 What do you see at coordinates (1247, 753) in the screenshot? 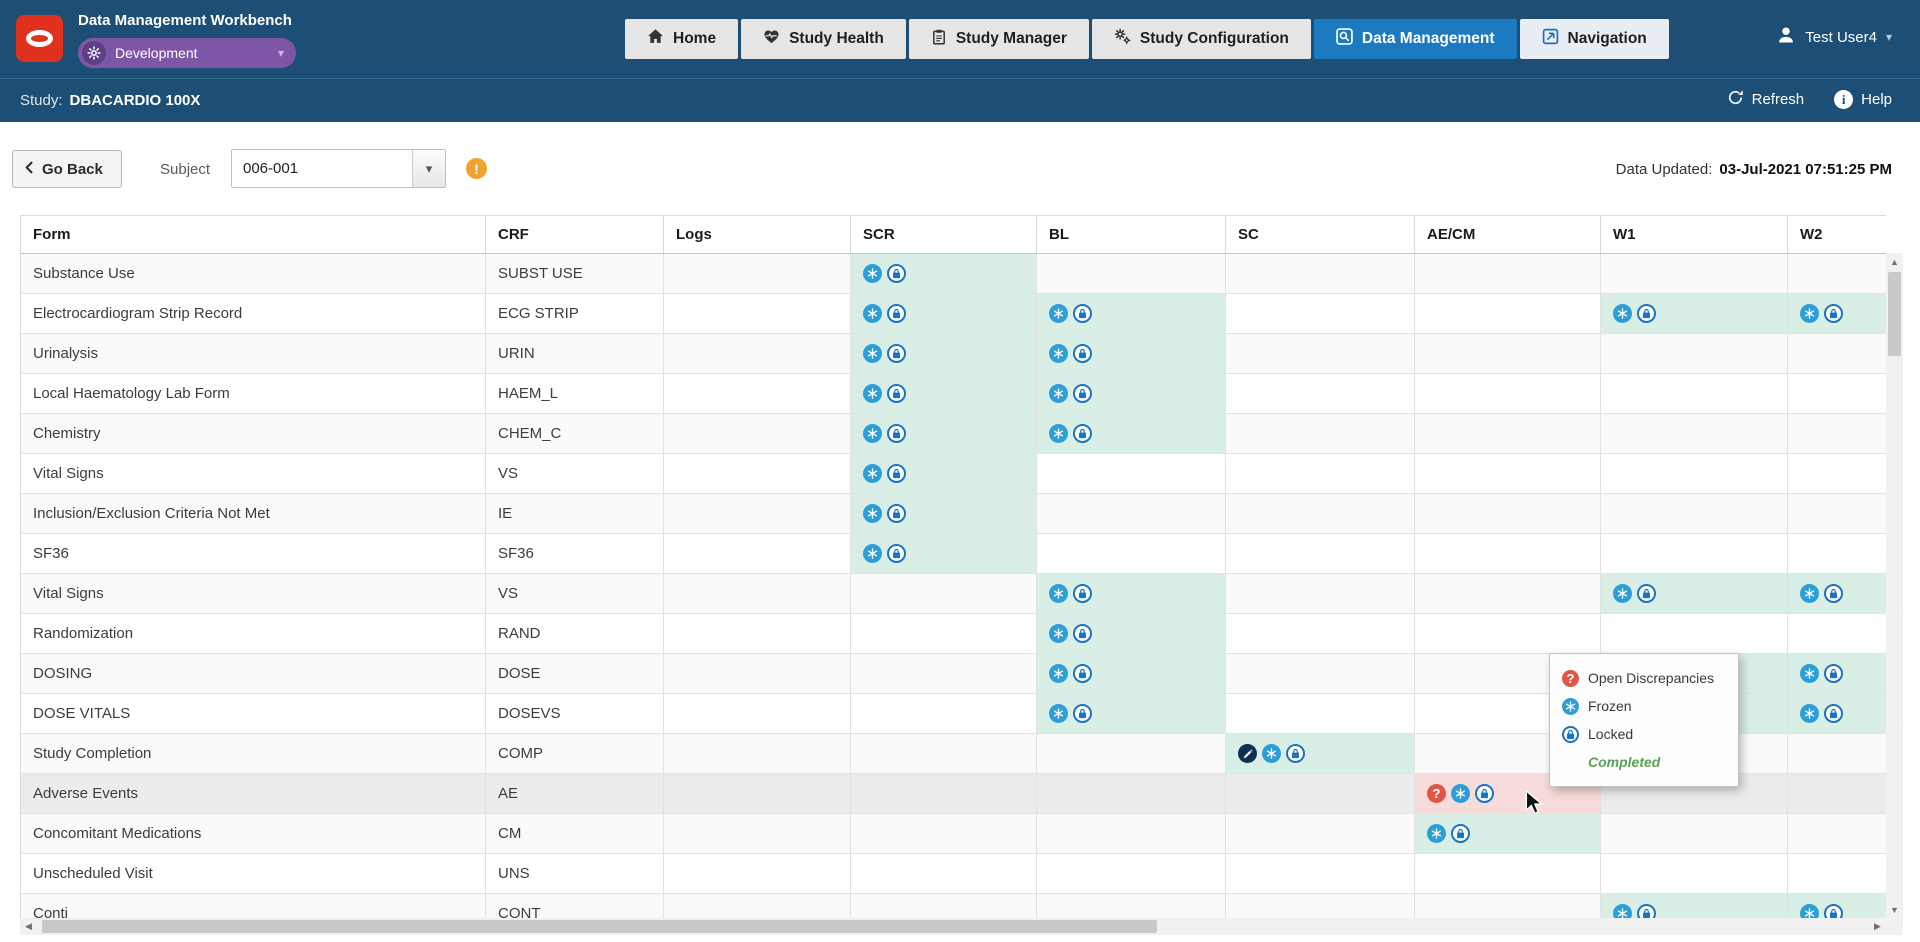
I see `entry-icon` at bounding box center [1247, 753].